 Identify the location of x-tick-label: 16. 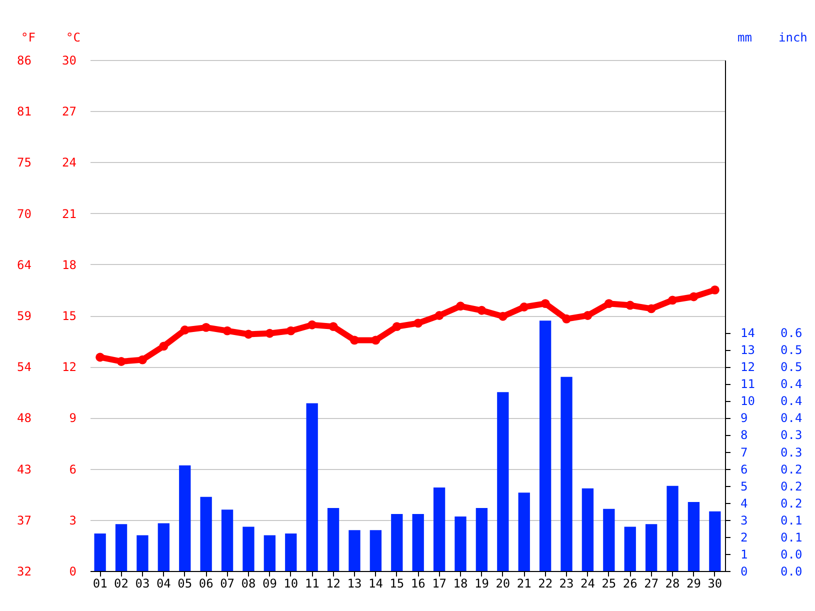
(418, 583).